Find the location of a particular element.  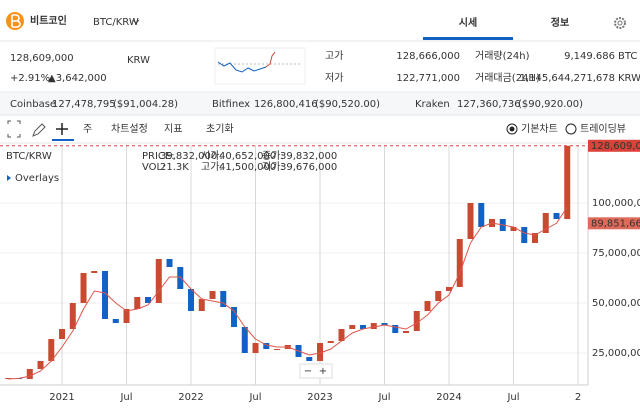

stat-label: 저가 is located at coordinates (334, 78).